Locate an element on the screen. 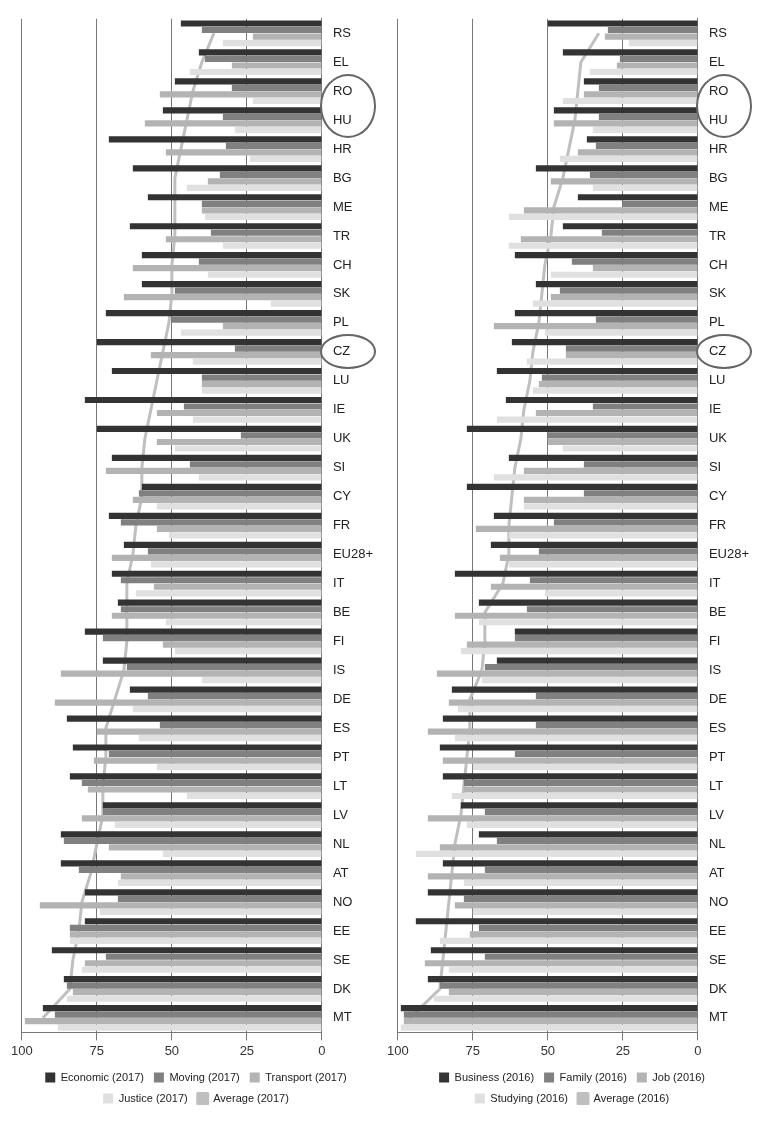 This screenshot has height=1134, width=765. x-tick-label: 100 is located at coordinates (21, 1050).